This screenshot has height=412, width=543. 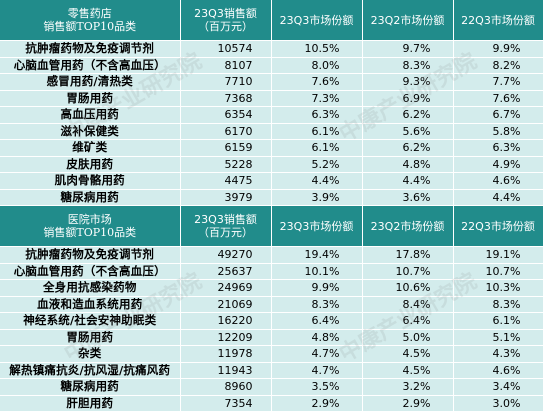 I want to click on section-title-text: 零售药店, so click(x=89, y=13).